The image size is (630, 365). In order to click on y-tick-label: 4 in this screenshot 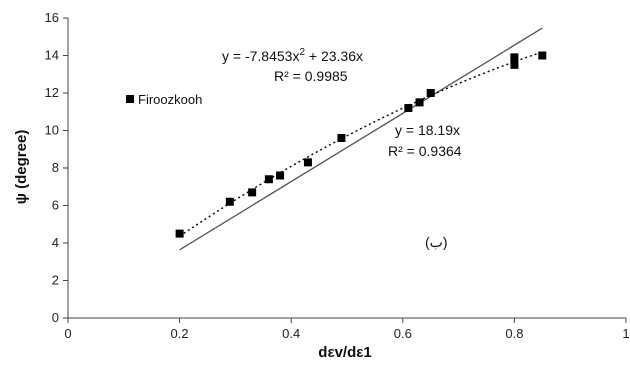, I will do `click(55, 242)`.